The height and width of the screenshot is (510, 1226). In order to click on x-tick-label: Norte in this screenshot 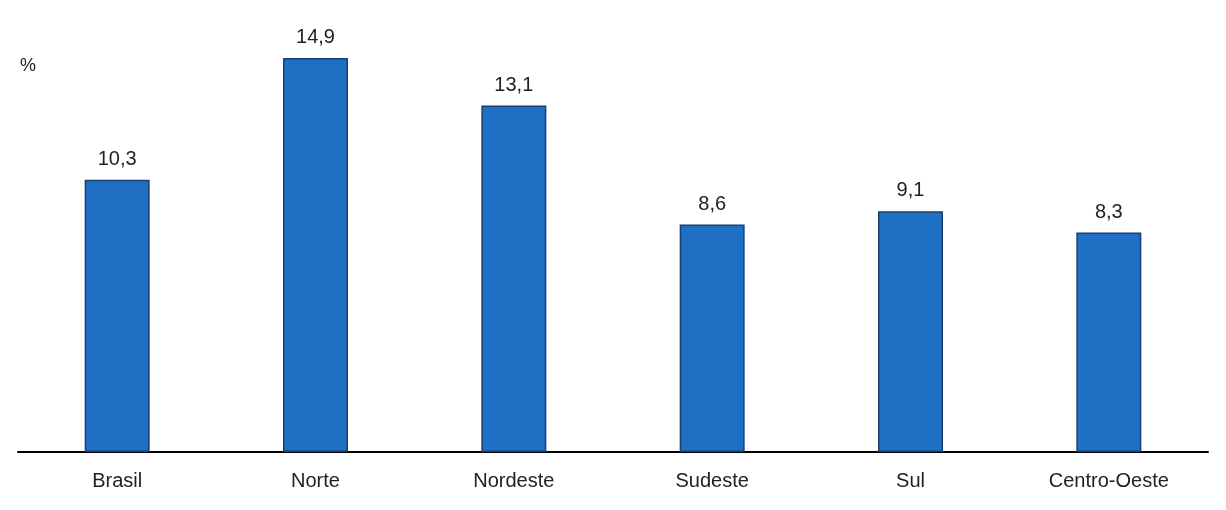, I will do `click(315, 480)`.